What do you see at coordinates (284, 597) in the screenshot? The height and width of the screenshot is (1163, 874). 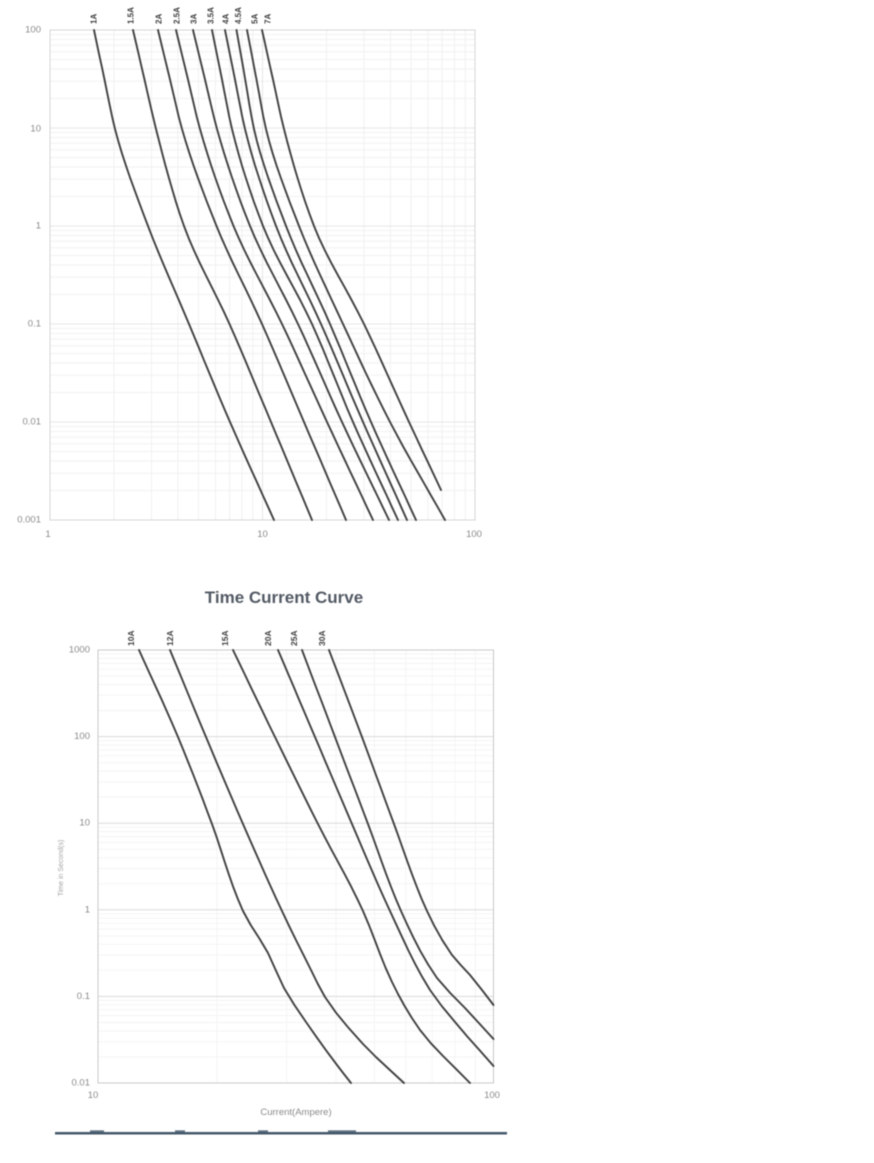 I see `svg-text: Time Current Curve` at bounding box center [284, 597].